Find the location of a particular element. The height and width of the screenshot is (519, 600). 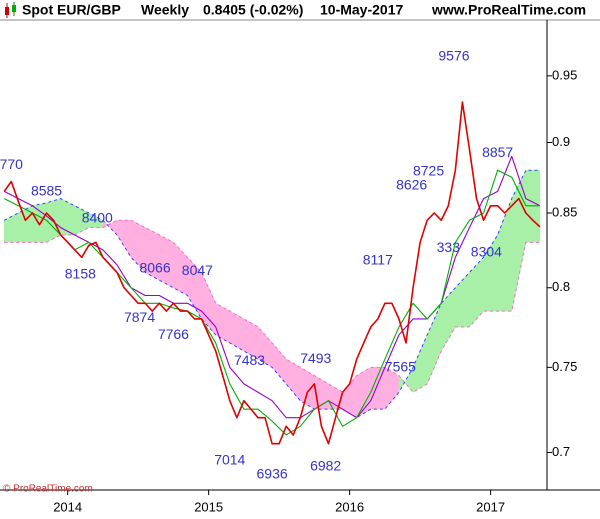

price-annotation: 8047 is located at coordinates (197, 270).